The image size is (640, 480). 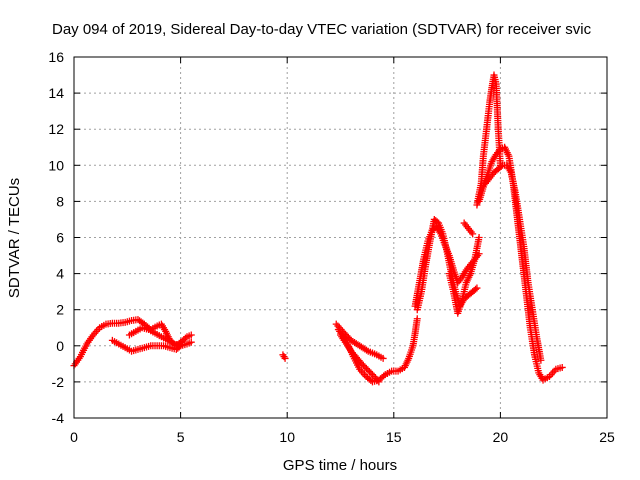 I want to click on x-tick-label: 15, so click(x=394, y=437).